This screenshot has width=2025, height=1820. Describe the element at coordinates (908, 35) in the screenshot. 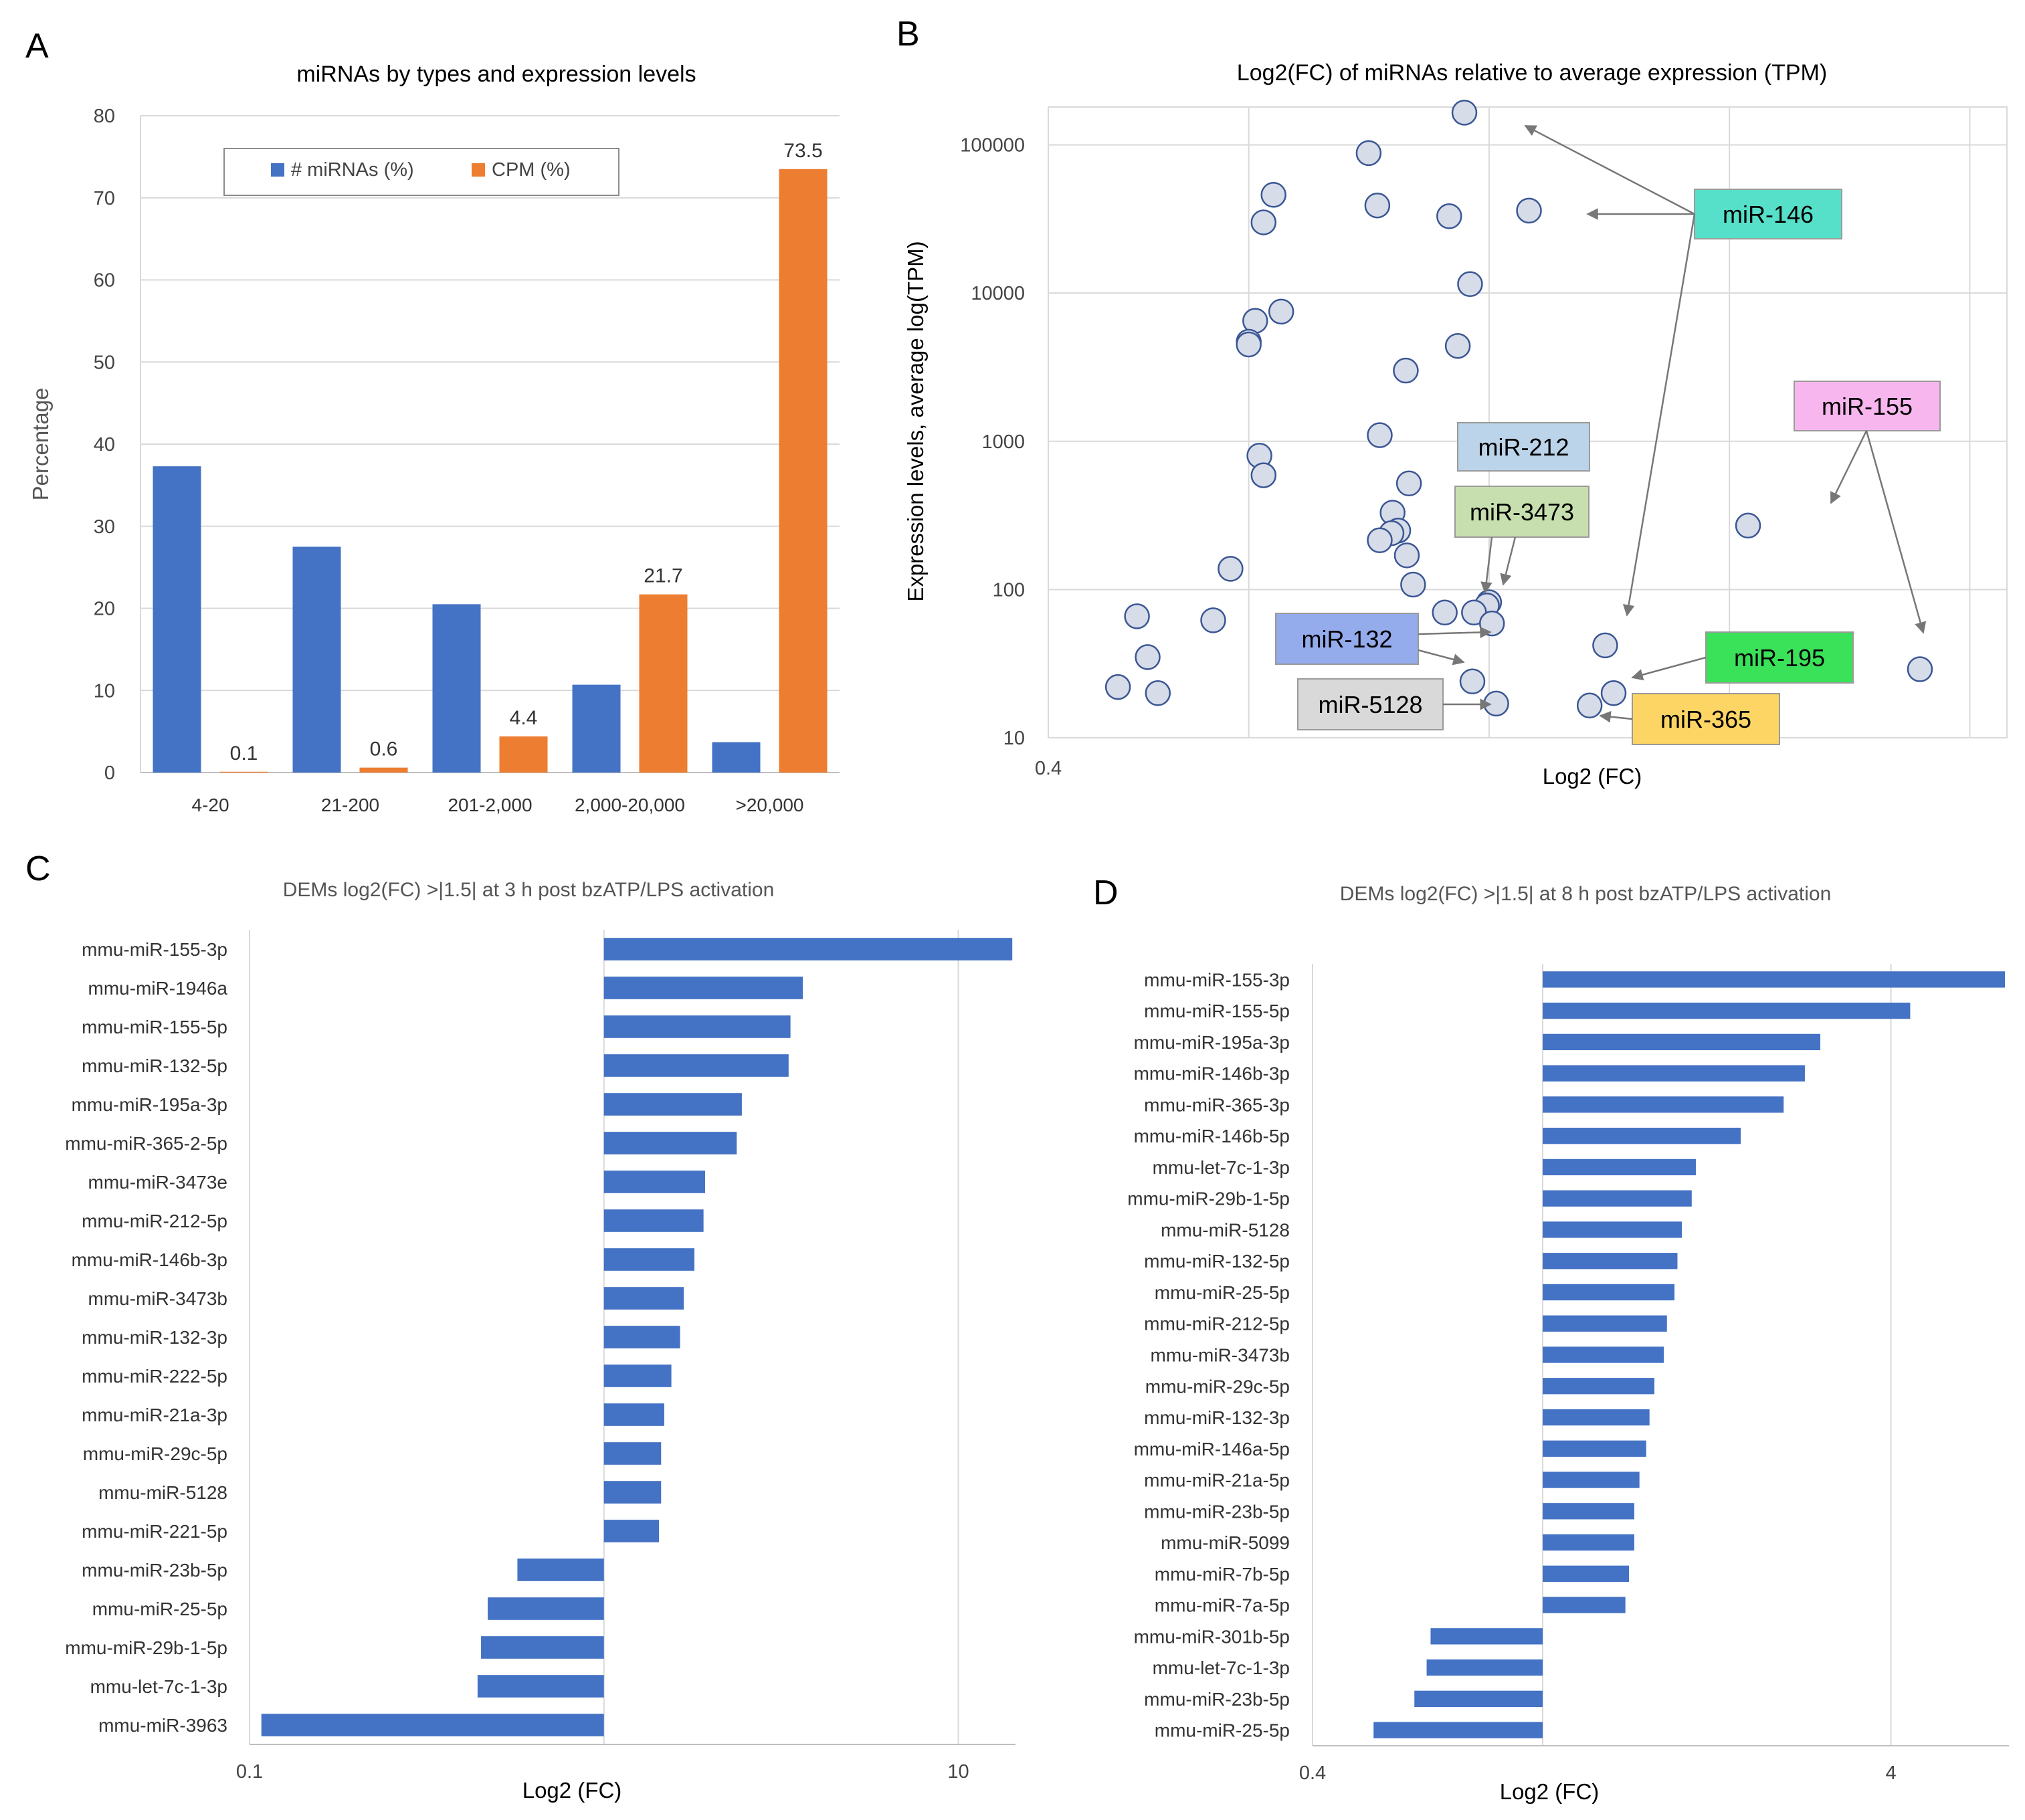

I see `panel-label-b: B` at that location.